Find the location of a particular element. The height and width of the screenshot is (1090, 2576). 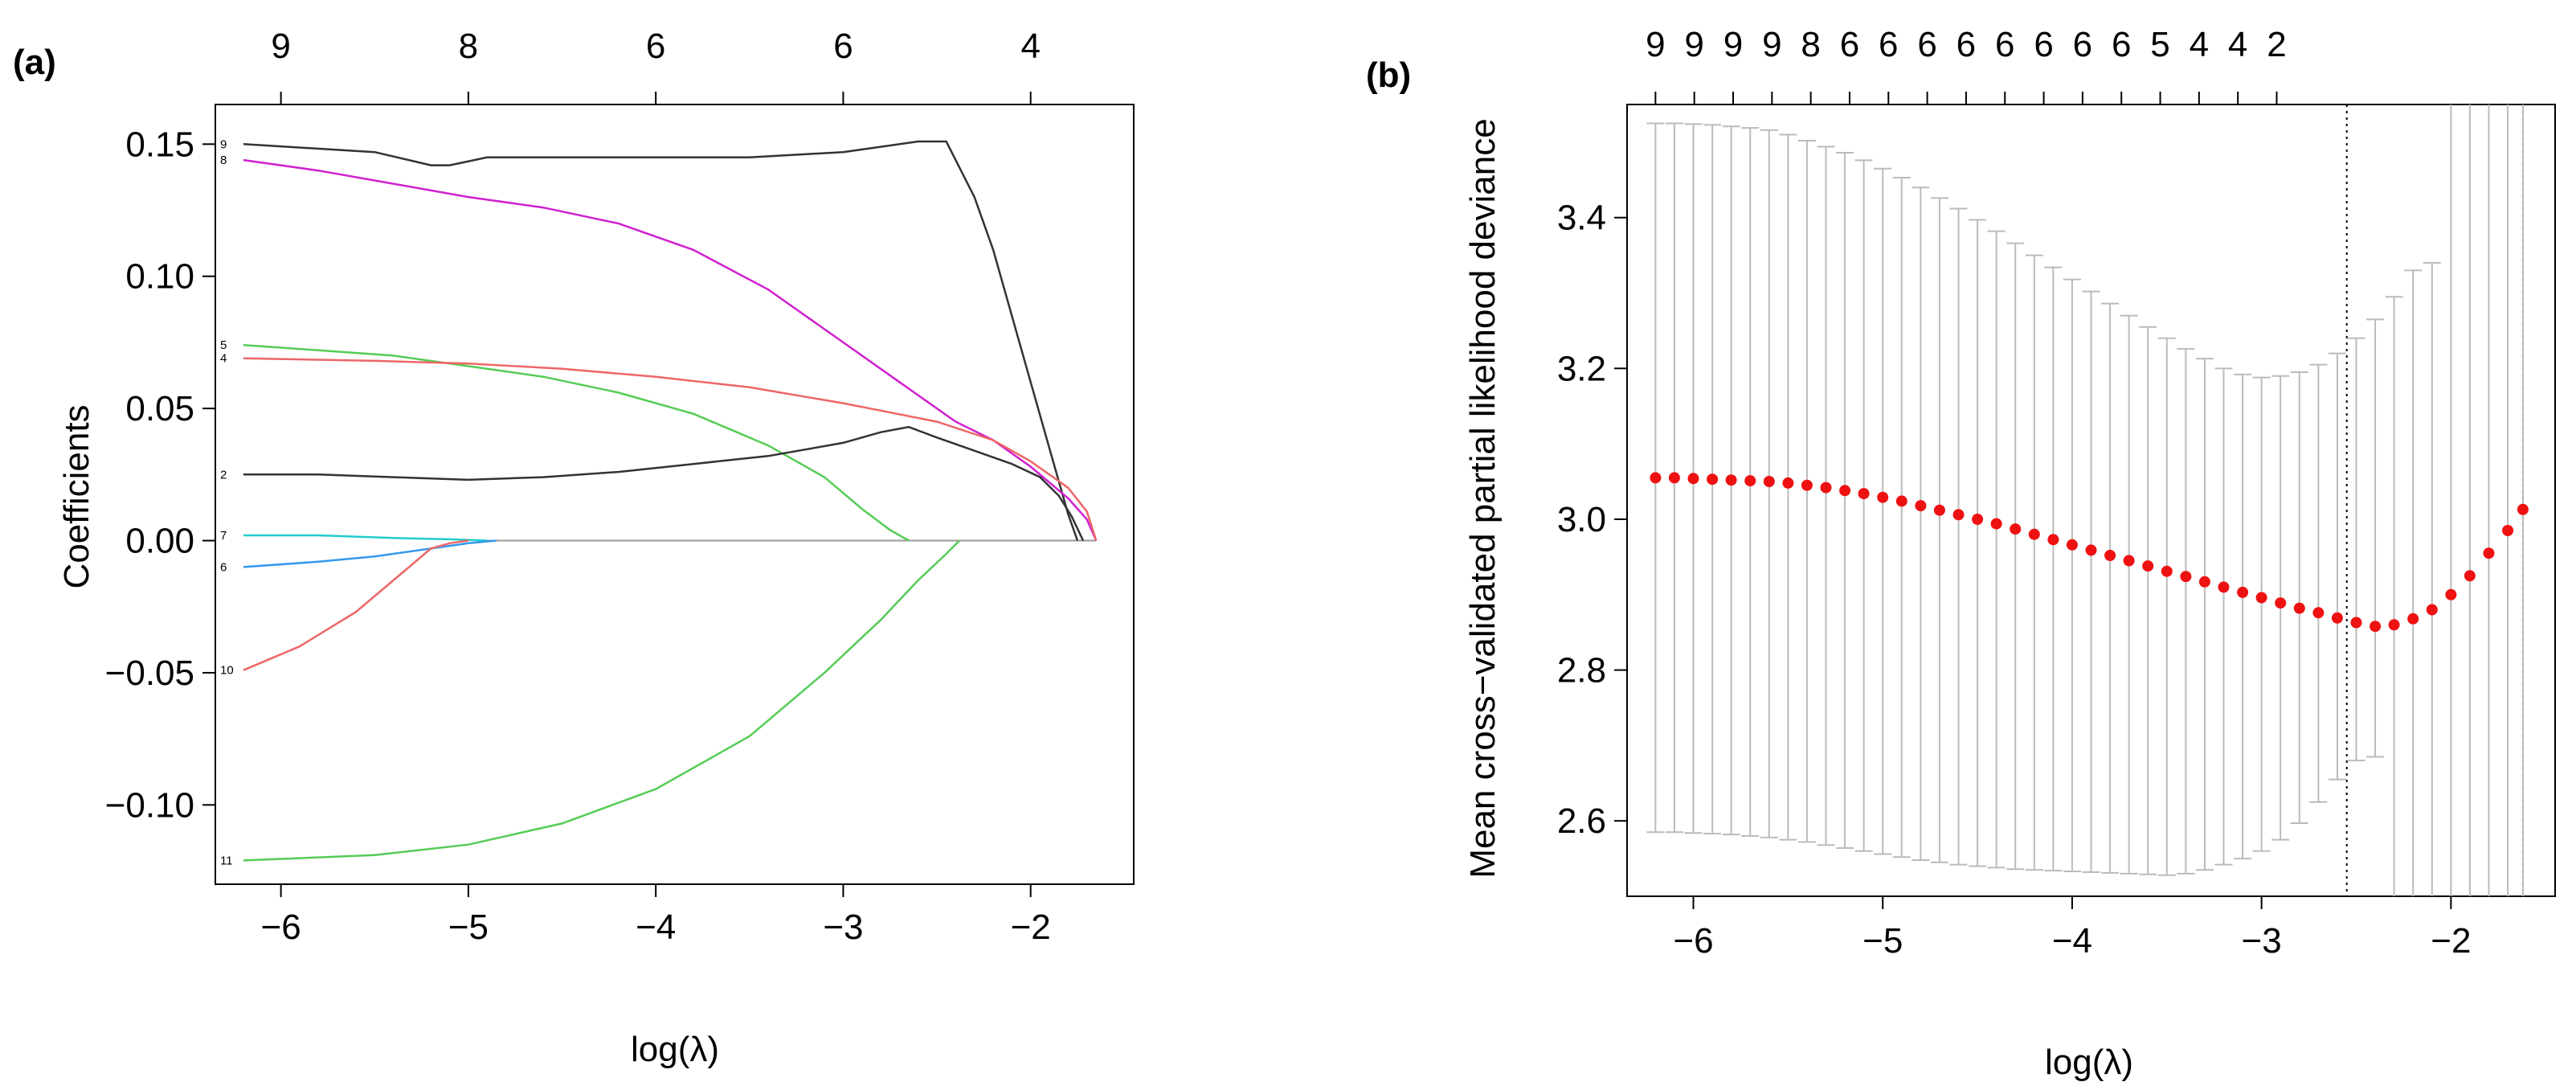

y-tick-label: 3.0 is located at coordinates (1581, 519).